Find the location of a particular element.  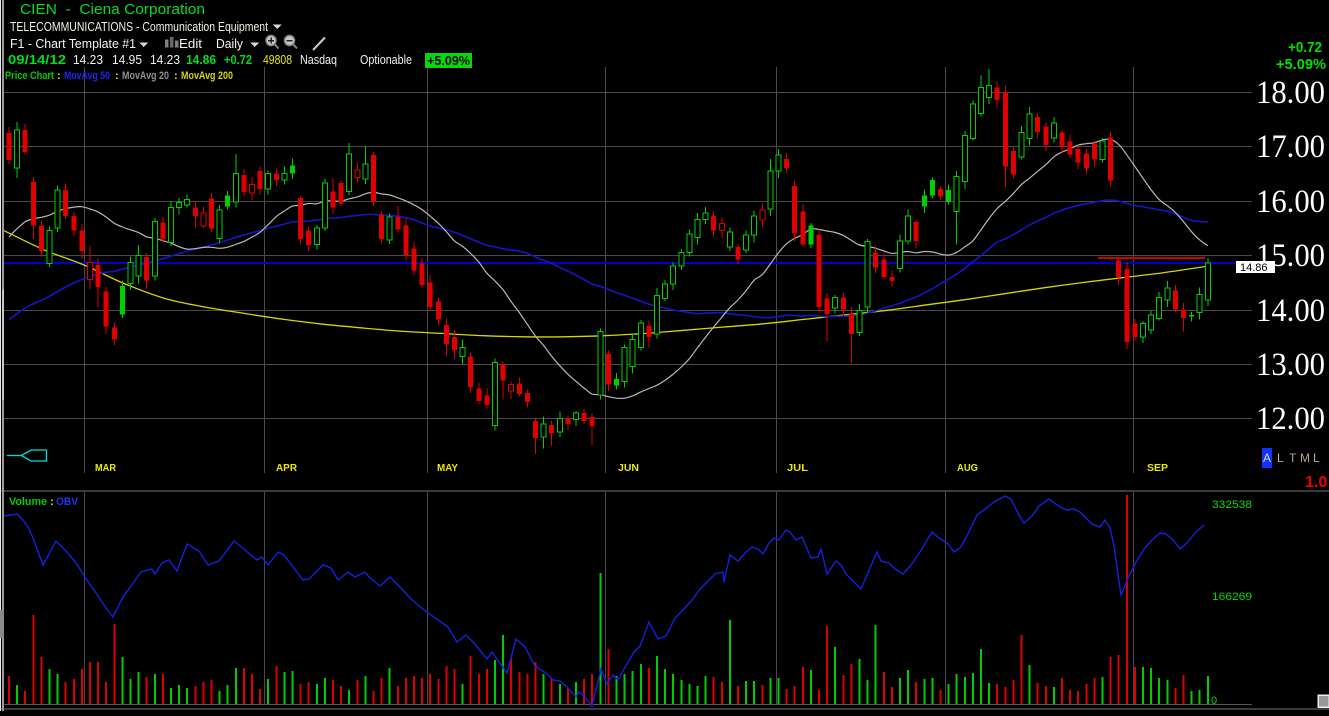

svg-text: Daily is located at coordinates (229, 43).